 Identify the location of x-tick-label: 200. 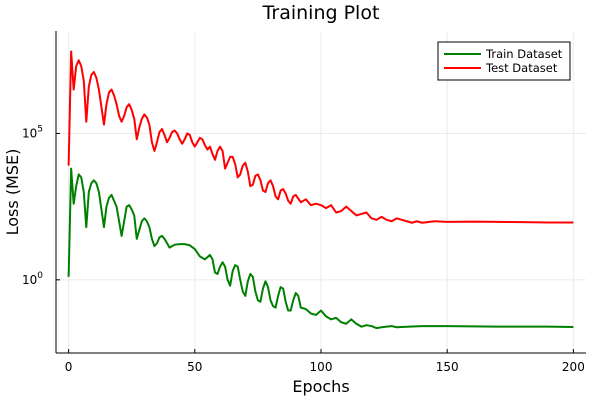
(573, 367).